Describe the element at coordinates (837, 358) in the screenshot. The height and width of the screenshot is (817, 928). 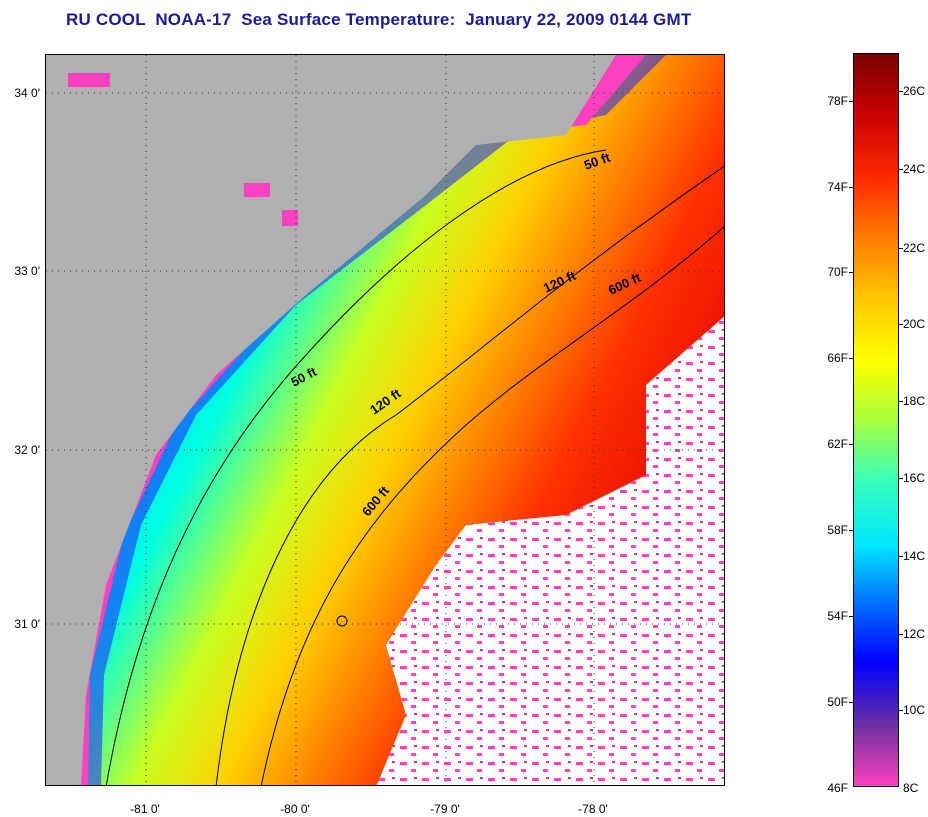
I see `colorbar-f-label: 66F` at that location.